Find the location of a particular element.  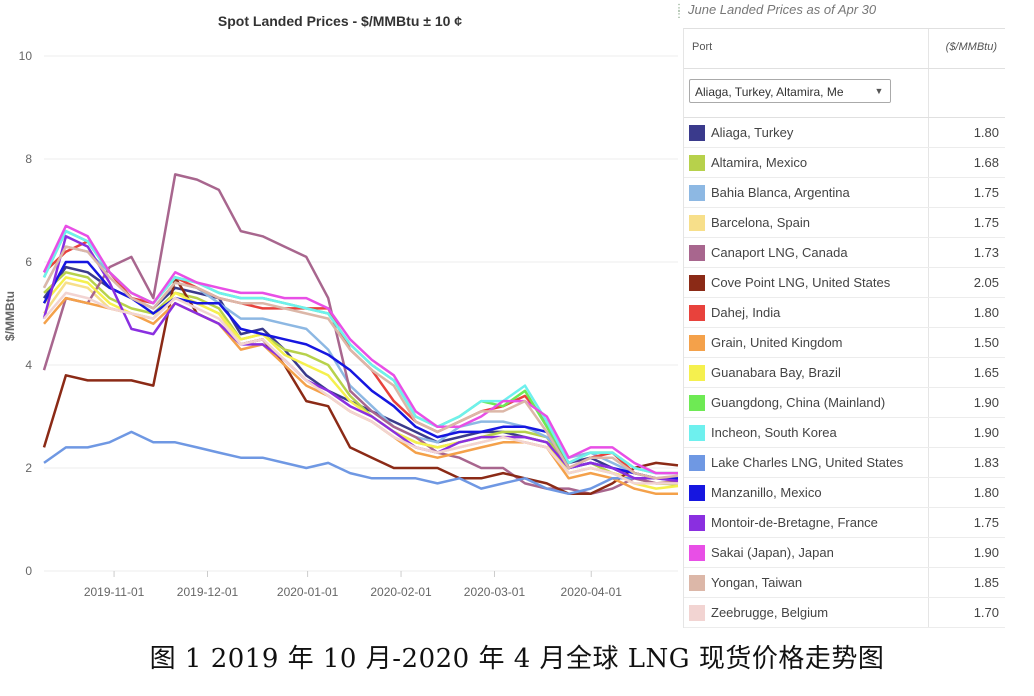

table-header: Port ($/MMBtu) is located at coordinates (844, 49).